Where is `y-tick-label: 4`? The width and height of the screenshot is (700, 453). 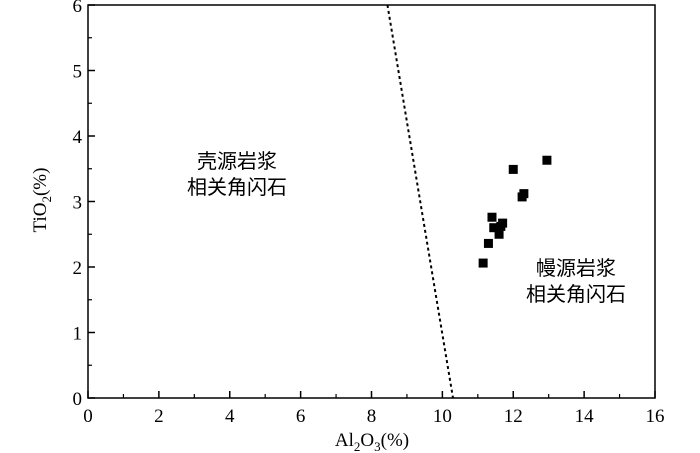 y-tick-label: 4 is located at coordinates (78, 137).